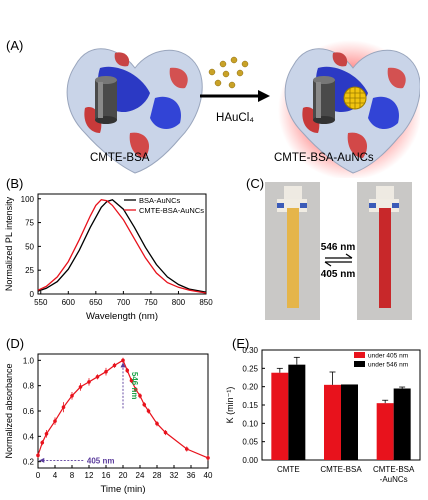  Describe the element at coordinates (106, 475) in the screenshot. I see `x-tick-label: 16` at that location.